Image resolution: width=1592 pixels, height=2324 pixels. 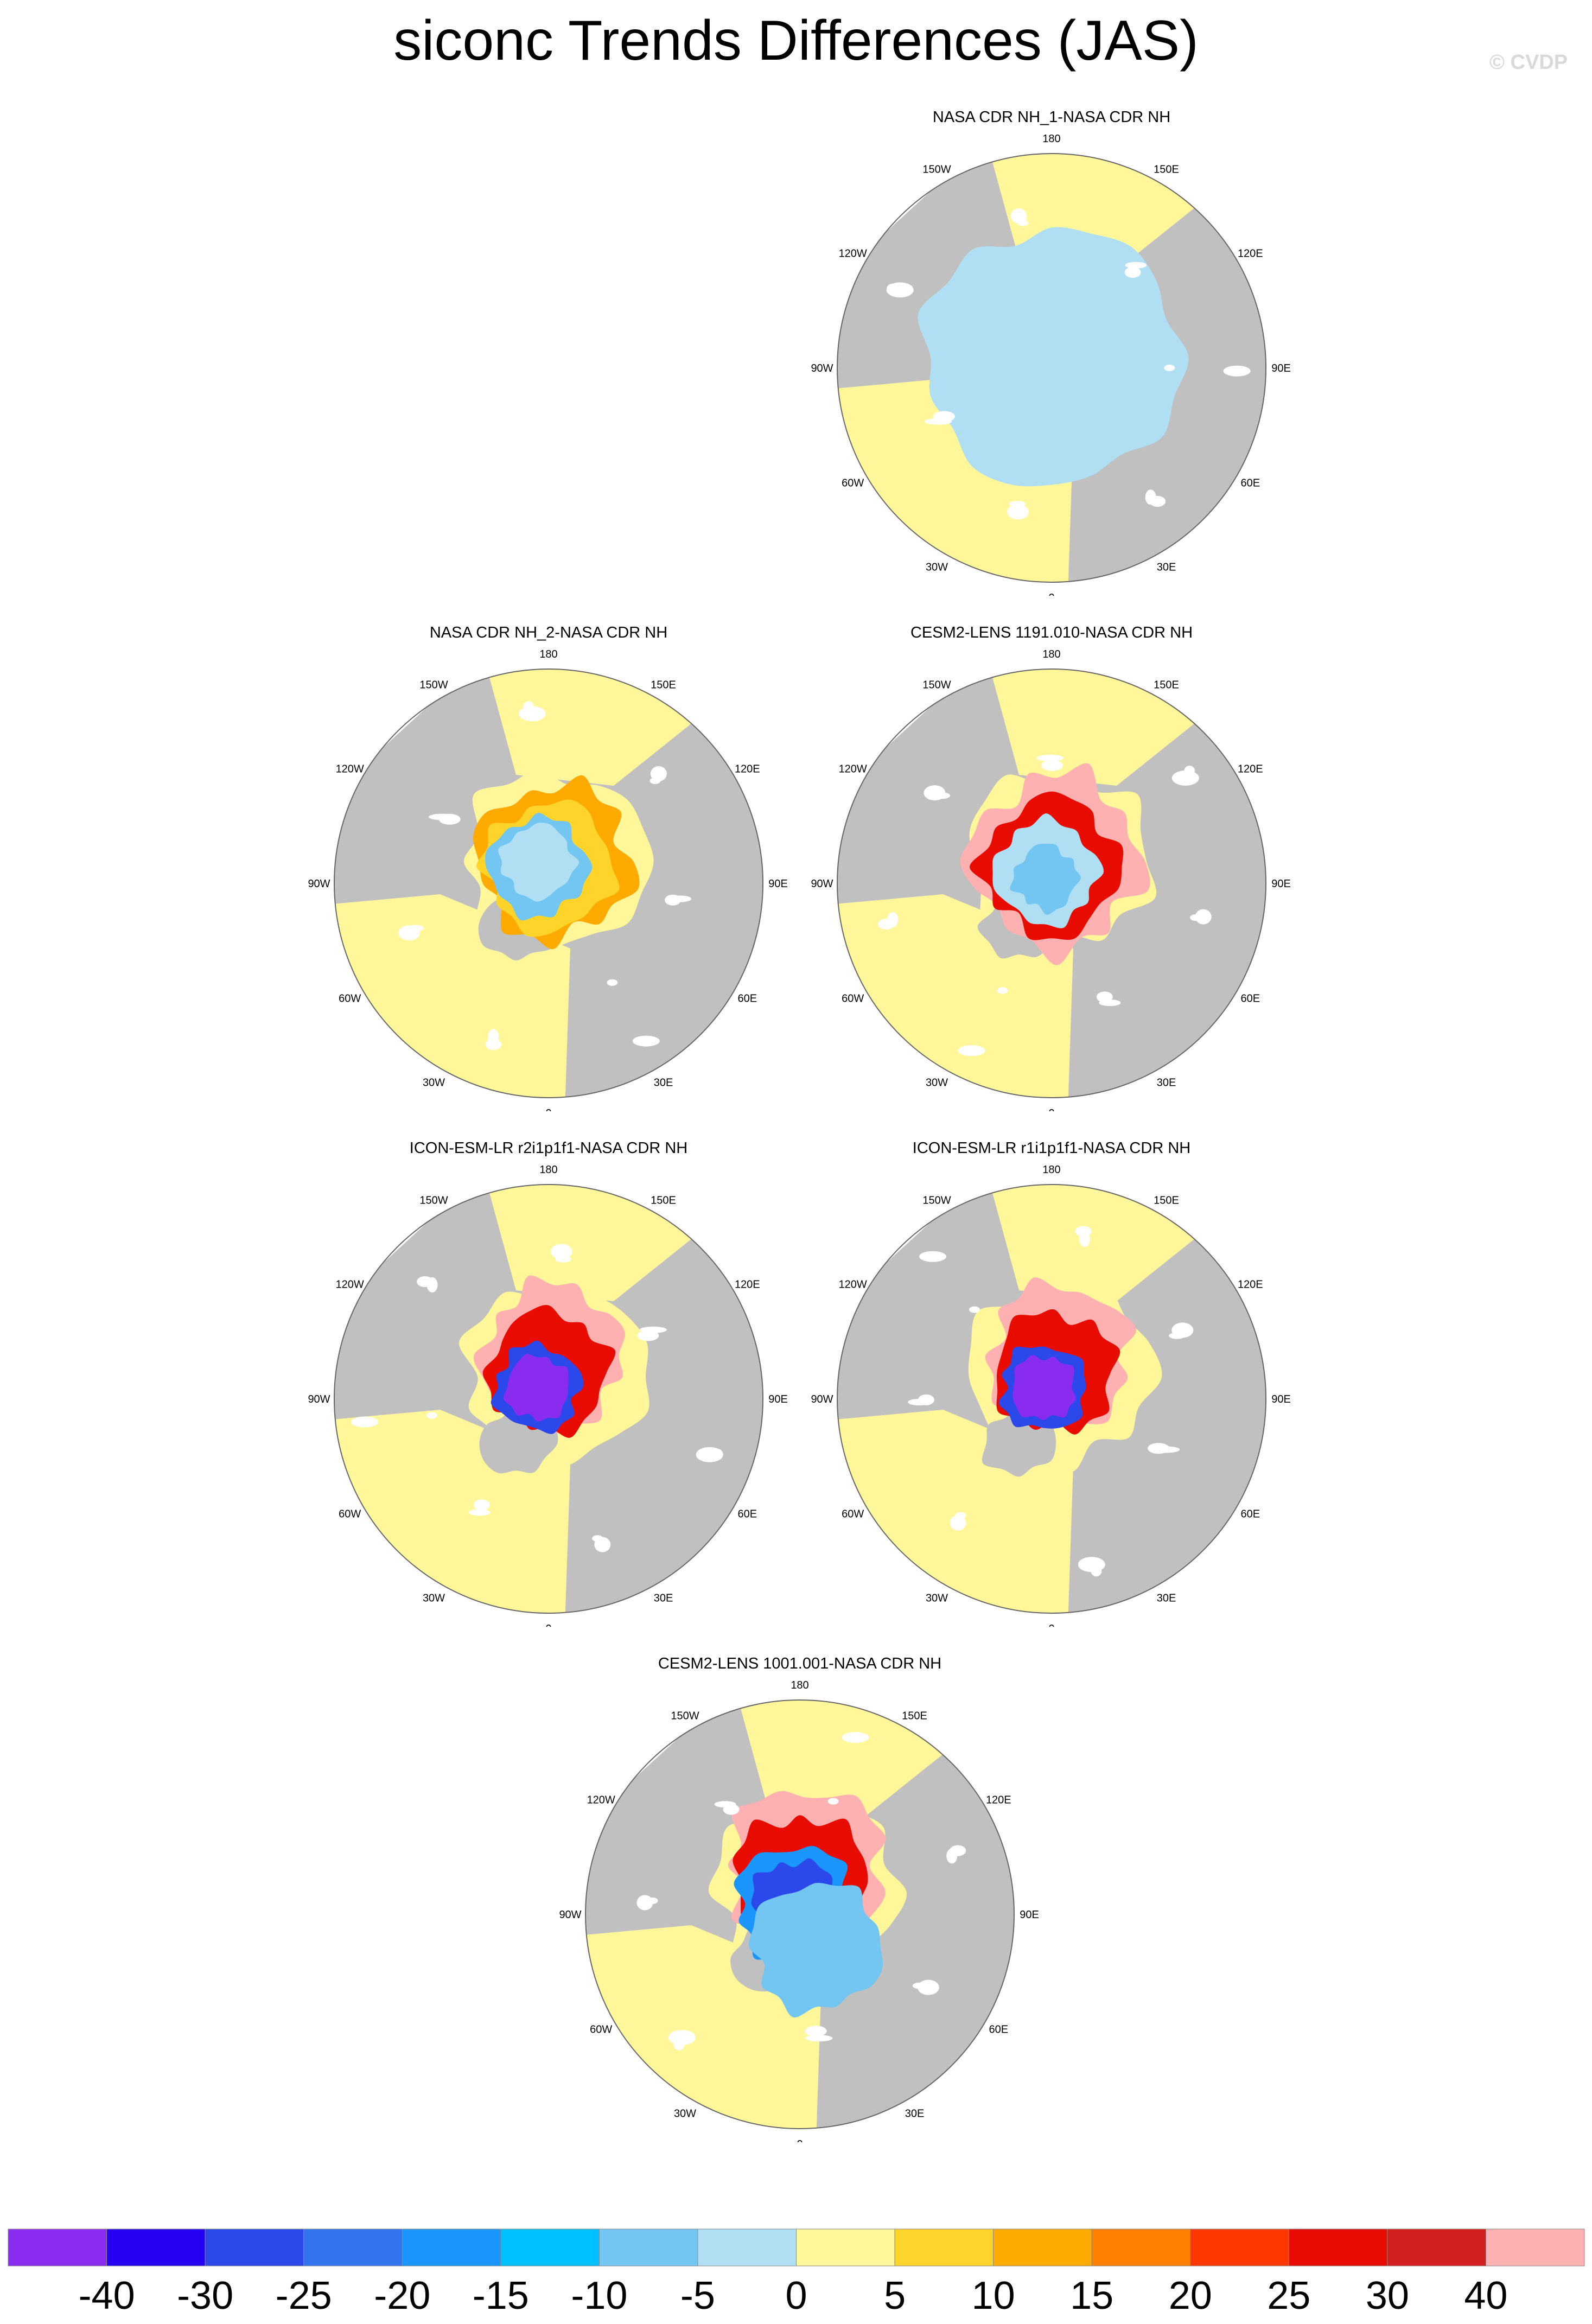 What do you see at coordinates (1387, 2295) in the screenshot?
I see `colorbar-label: 30` at bounding box center [1387, 2295].